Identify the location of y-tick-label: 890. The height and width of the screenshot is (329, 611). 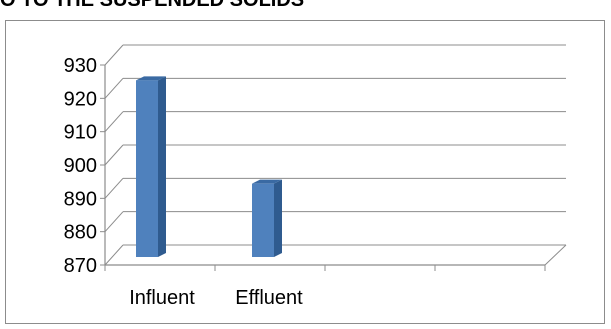
(80, 199).